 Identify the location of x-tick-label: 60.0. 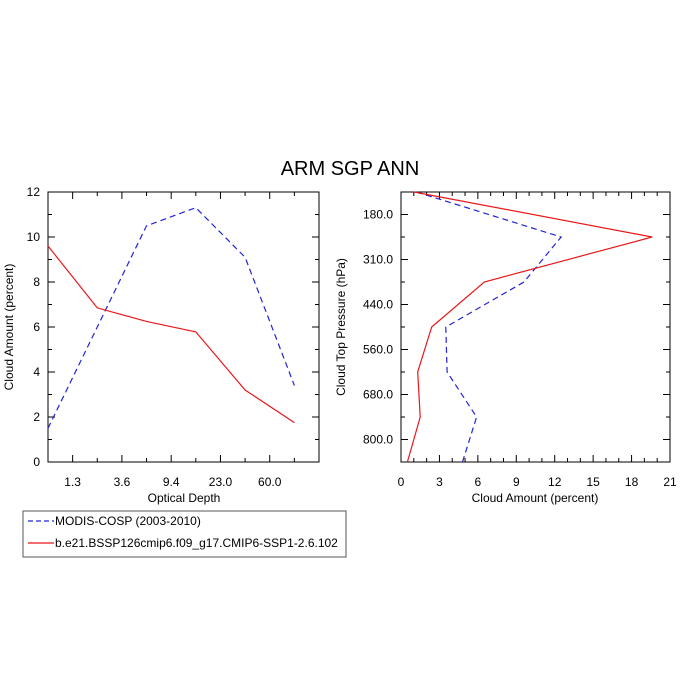
(270, 482).